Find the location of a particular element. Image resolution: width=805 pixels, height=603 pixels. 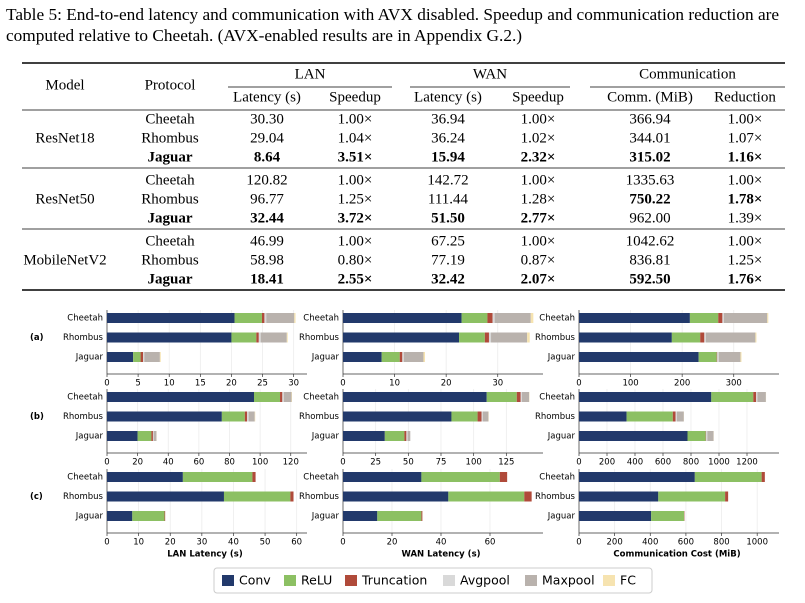

x-tick-label: 200 is located at coordinates (682, 384).